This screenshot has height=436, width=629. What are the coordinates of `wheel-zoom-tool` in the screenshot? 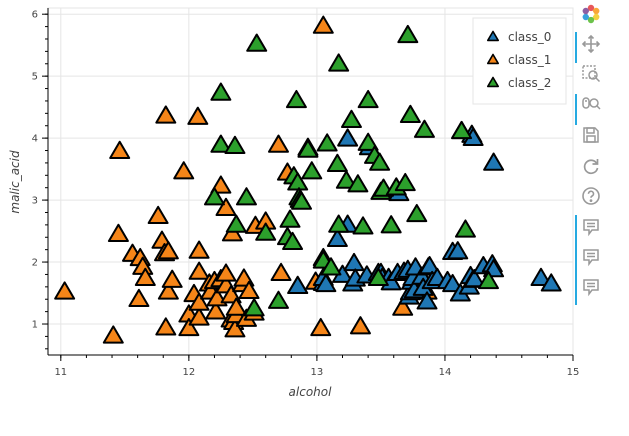 It's located at (591, 106).